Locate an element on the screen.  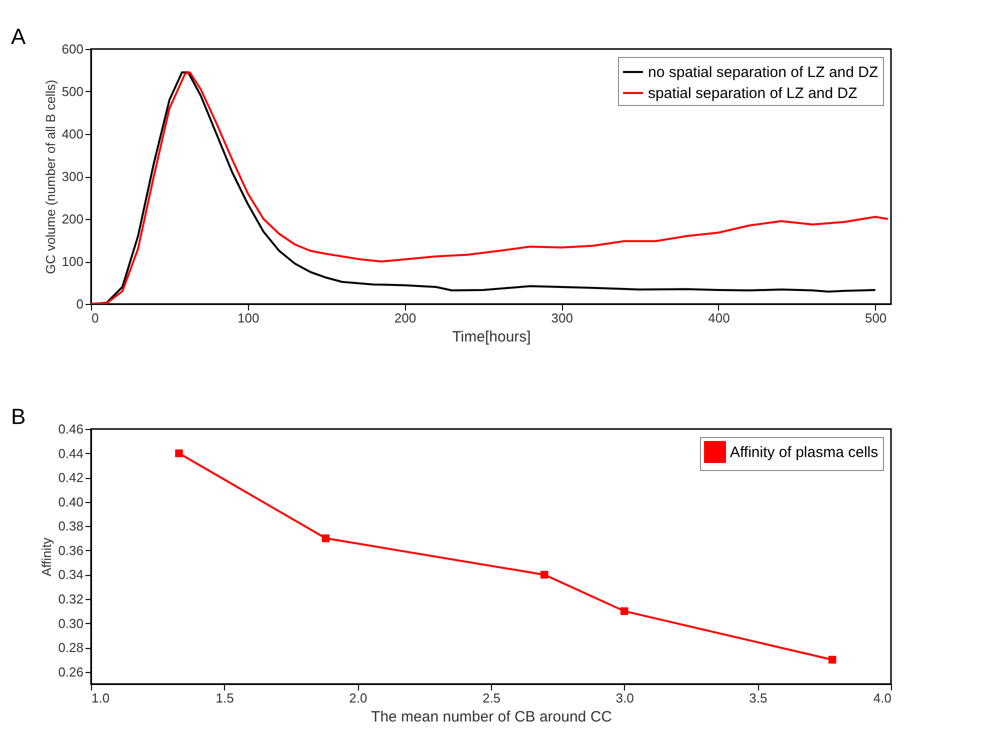
x-tick-label: 0 is located at coordinates (95, 318).